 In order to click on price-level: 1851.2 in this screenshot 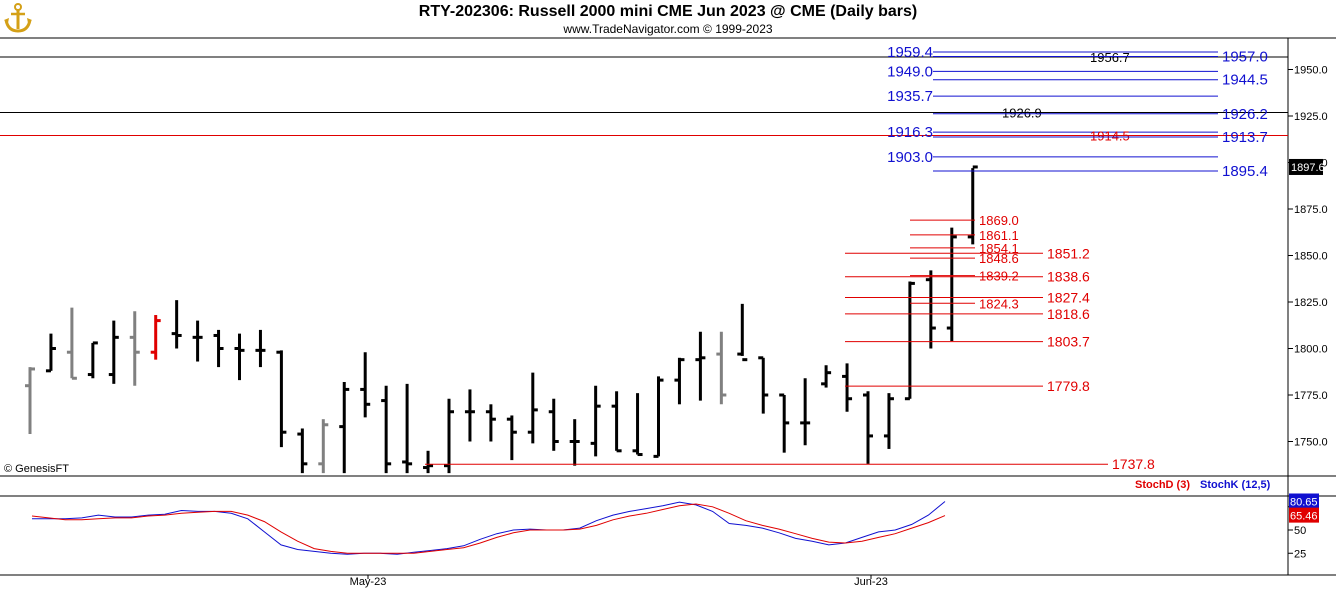, I will do `click(967, 253)`.